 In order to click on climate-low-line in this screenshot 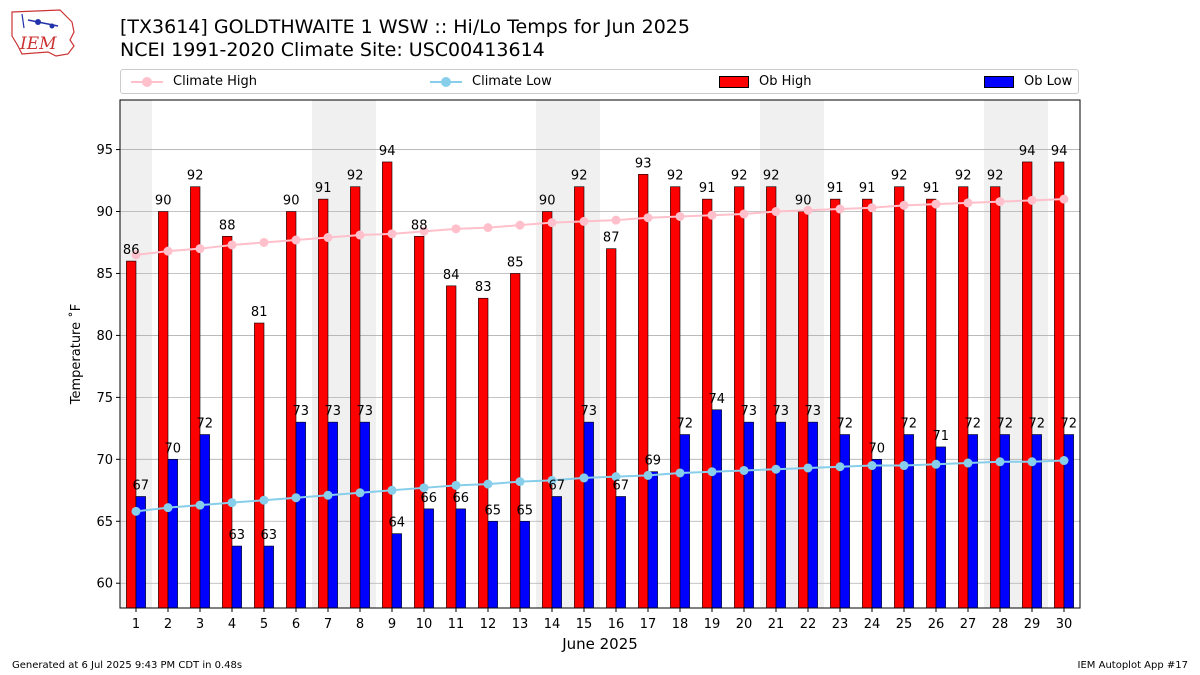, I will do `click(600, 486)`.